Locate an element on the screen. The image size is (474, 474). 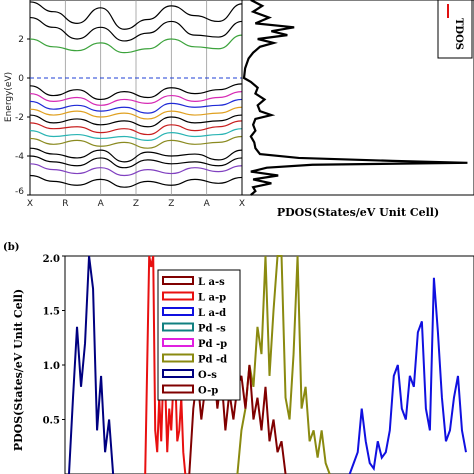
pdos-legend-label: L a-d is located at coordinates (212, 313).